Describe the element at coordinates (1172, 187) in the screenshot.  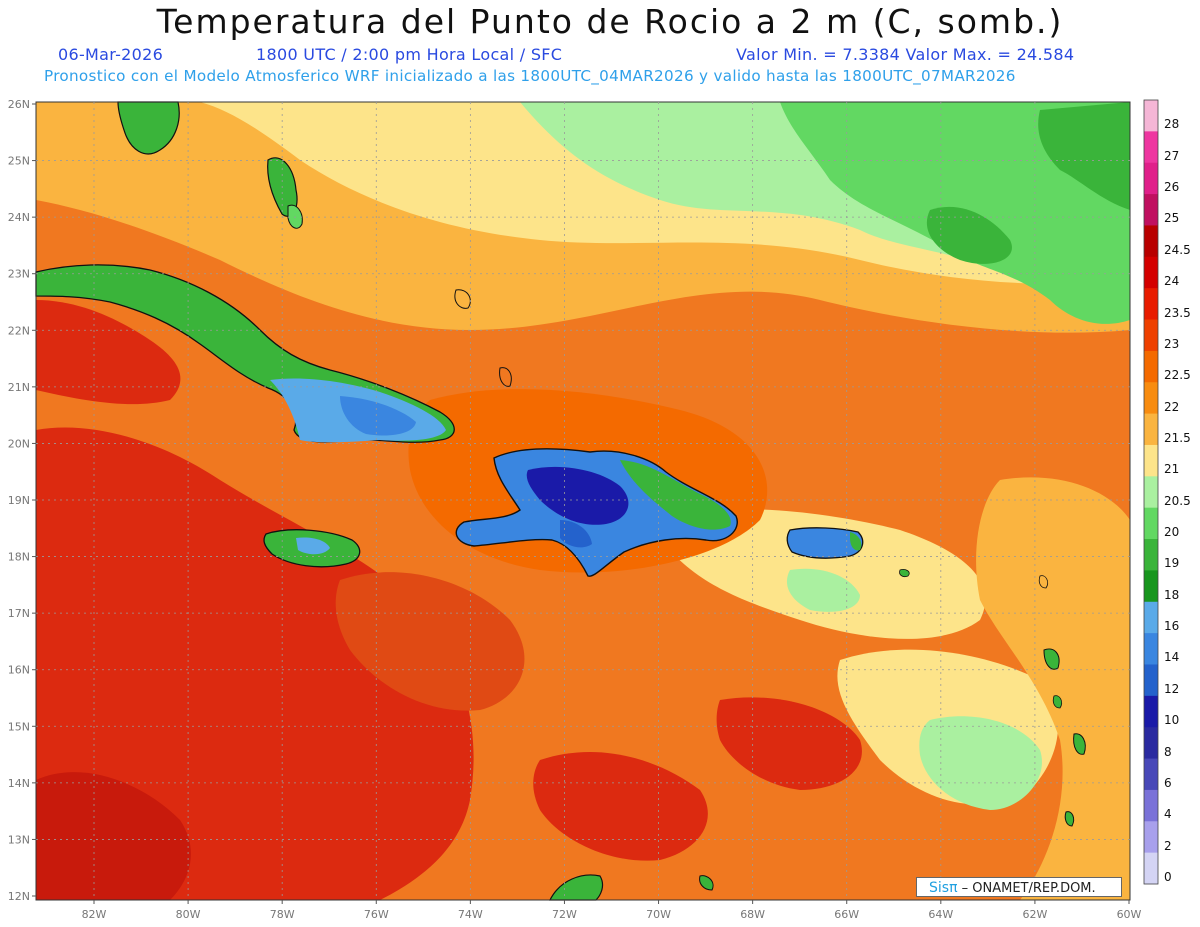
I see `colorbar-label: 26` at that location.